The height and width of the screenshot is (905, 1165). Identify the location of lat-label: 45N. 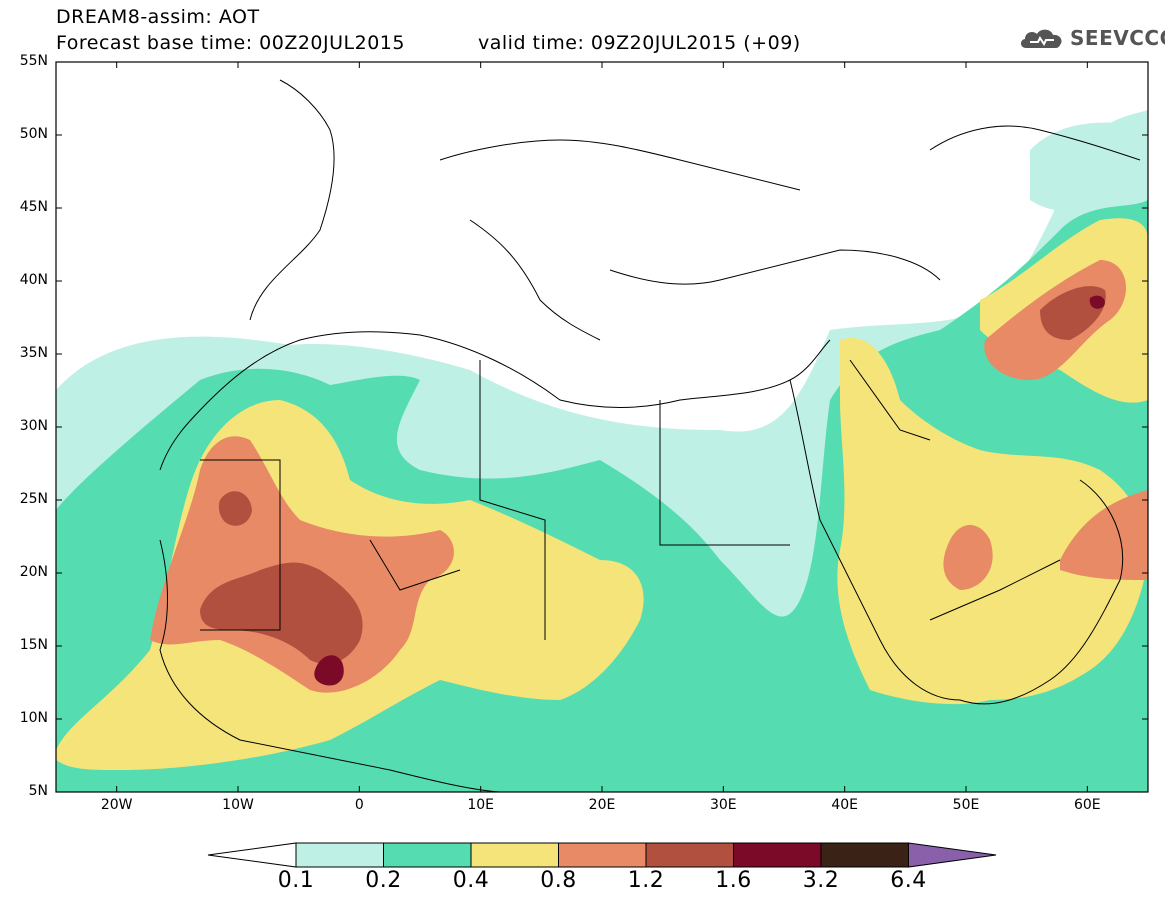
(33, 207).